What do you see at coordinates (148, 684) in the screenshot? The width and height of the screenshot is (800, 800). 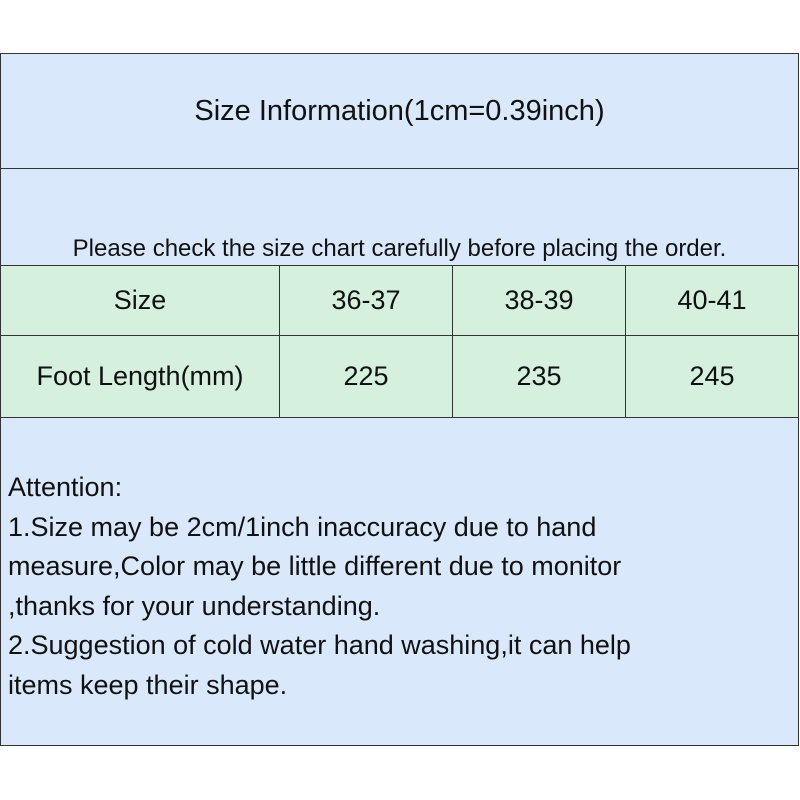 I see `note-line: items keep their shape.` at bounding box center [148, 684].